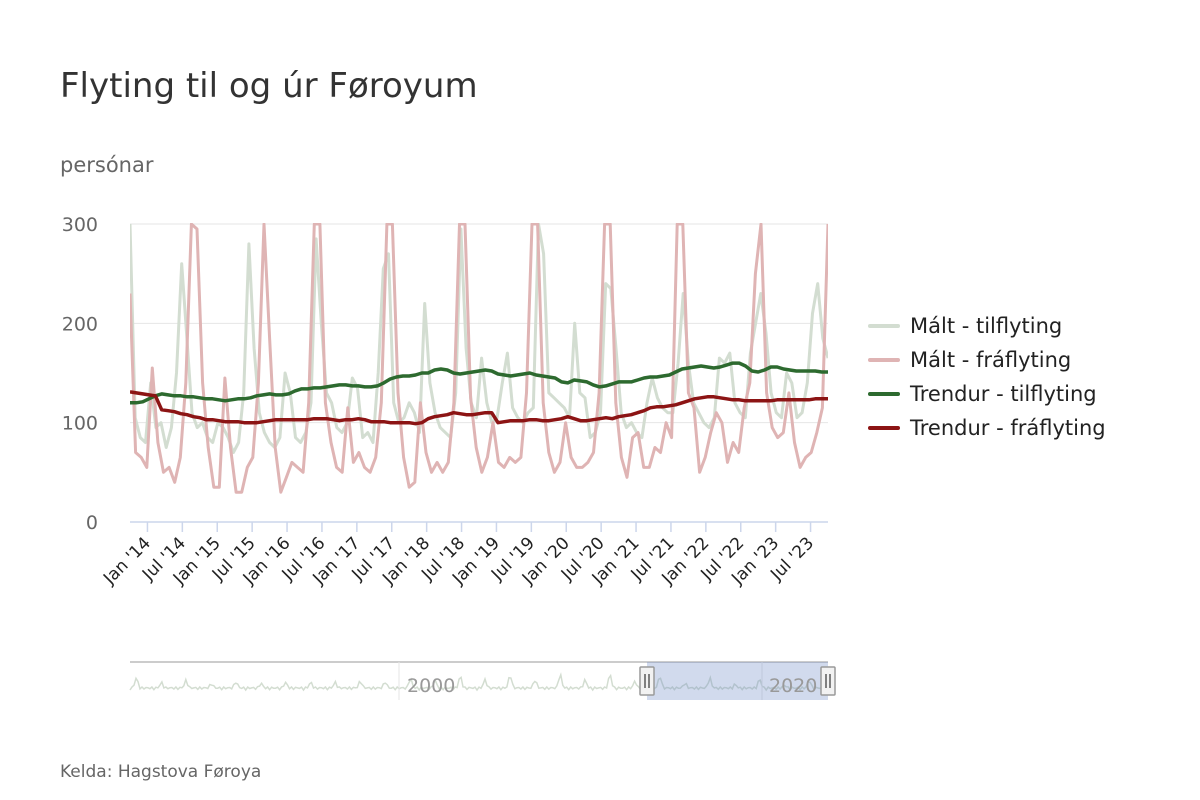  Describe the element at coordinates (80, 374) in the screenshot. I see `y-axis-ticks: 0 100 200 300` at that location.